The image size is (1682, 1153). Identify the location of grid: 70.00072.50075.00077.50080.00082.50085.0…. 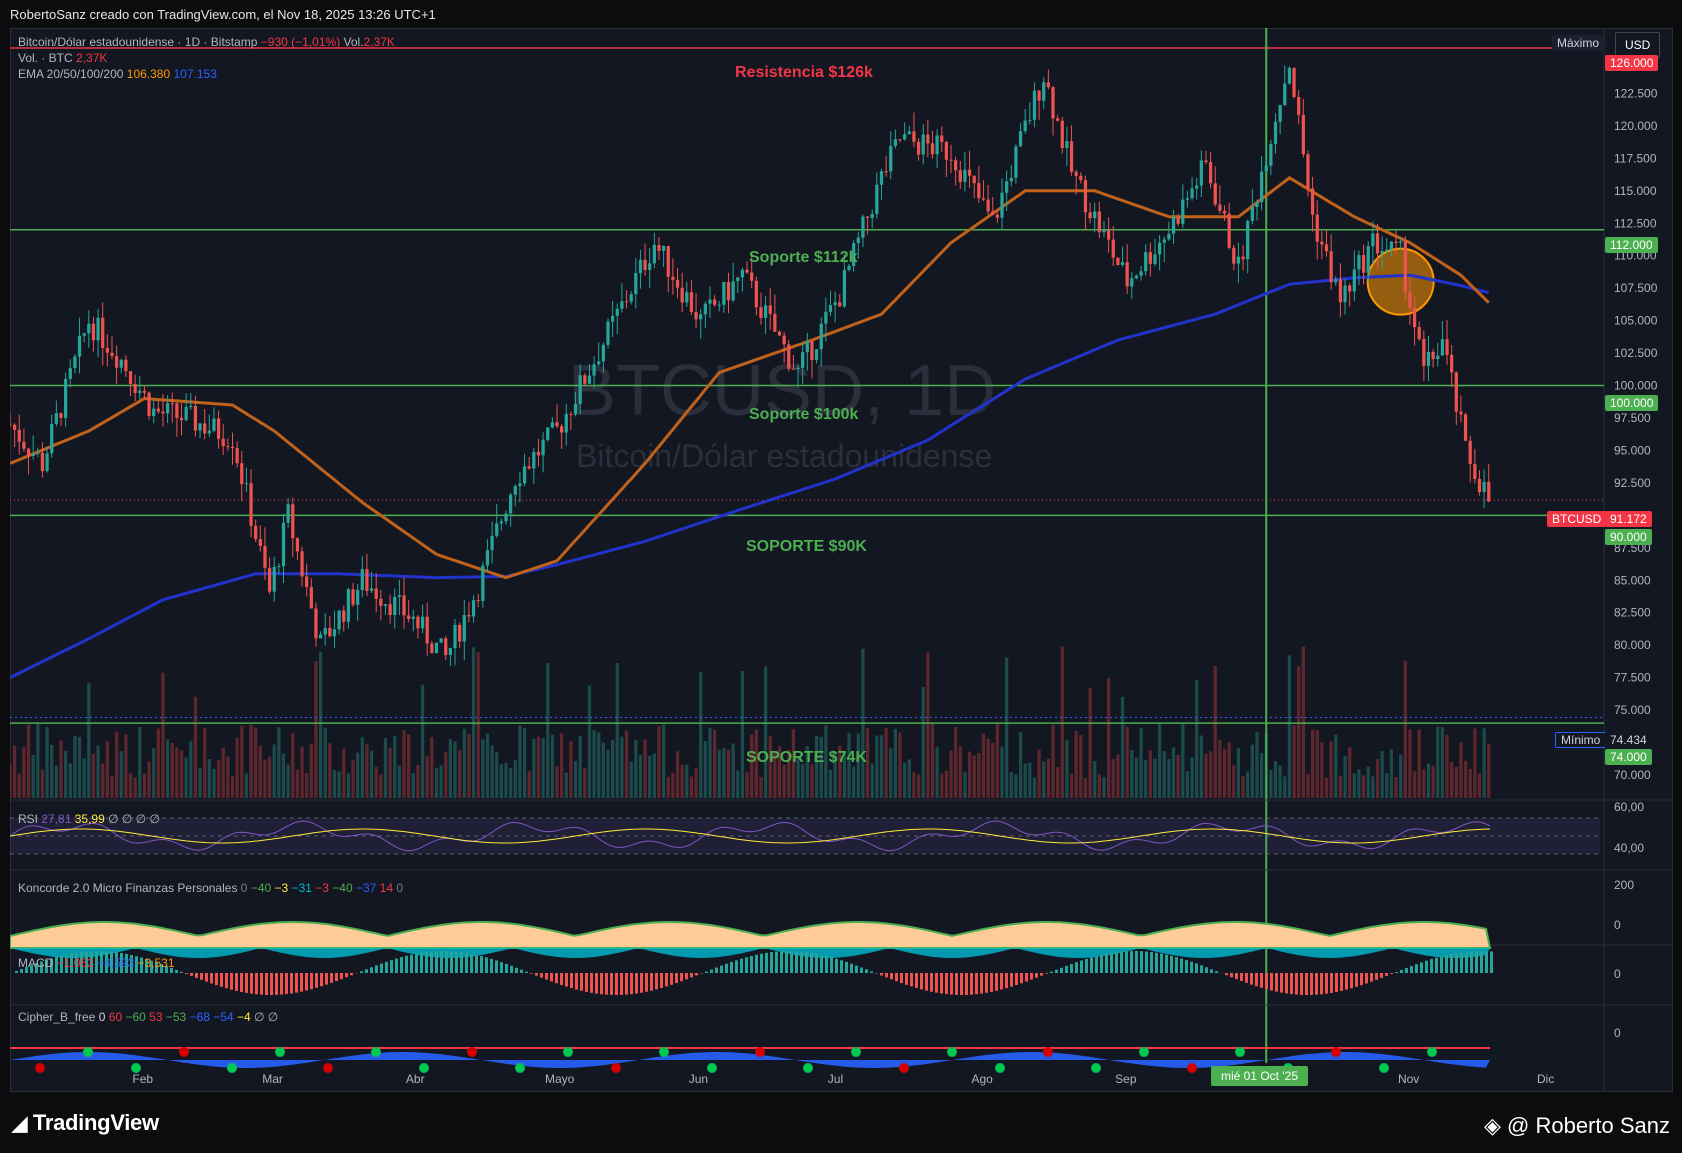
(1630, 560).